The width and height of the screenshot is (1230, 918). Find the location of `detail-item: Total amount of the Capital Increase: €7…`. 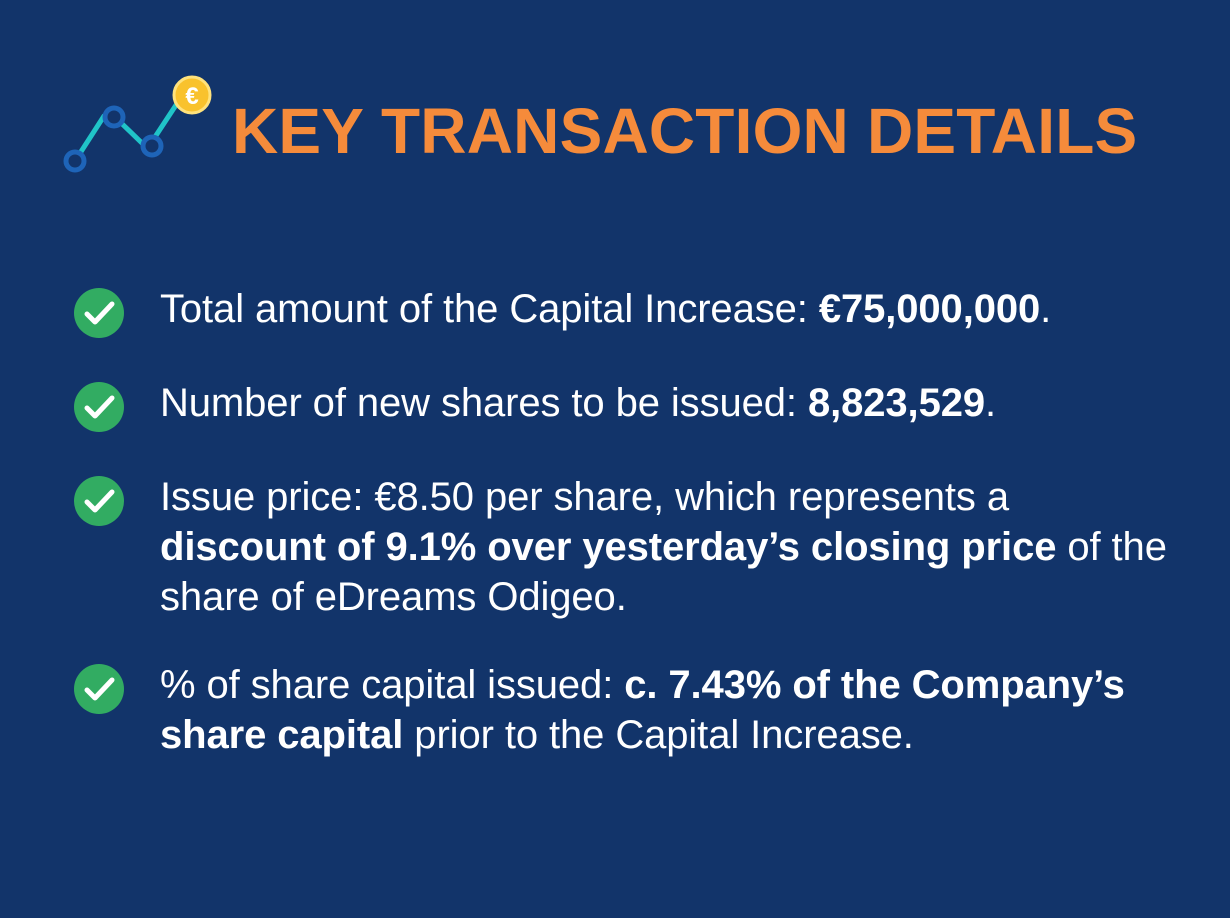

detail-item: Total amount of the Capital Increase: €7… is located at coordinates (632, 312).